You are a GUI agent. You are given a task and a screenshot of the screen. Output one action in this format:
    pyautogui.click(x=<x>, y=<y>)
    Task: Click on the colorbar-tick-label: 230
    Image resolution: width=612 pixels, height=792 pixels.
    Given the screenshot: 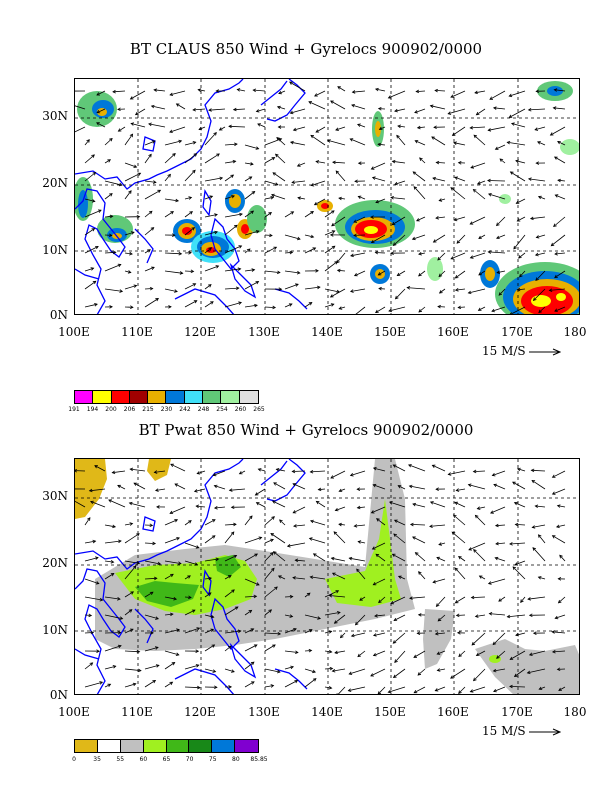 What is the action you would take?
    pyautogui.click(x=166, y=409)
    